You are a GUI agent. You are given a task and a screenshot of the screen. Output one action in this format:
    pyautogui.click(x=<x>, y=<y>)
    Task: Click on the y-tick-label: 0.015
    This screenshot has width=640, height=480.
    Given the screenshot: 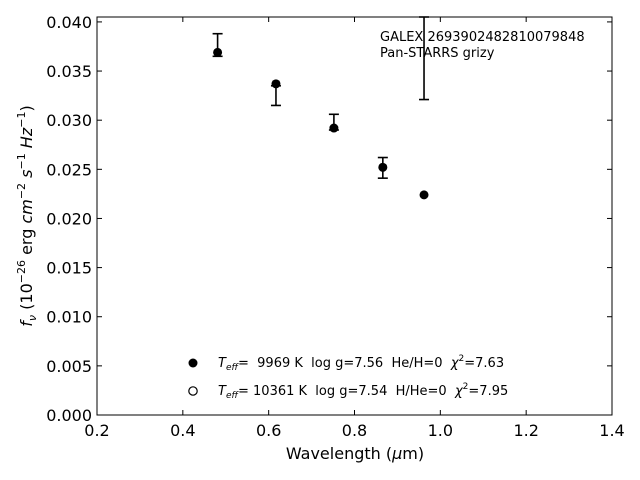 What is the action you would take?
    pyautogui.click(x=69, y=268)
    